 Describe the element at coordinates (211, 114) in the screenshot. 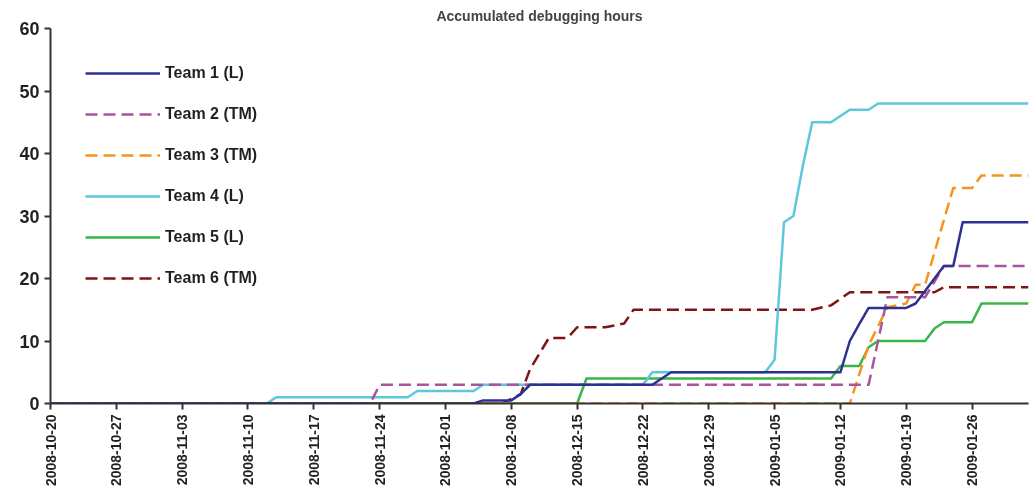

I see `legend-label: Team 2 (TM)` at that location.